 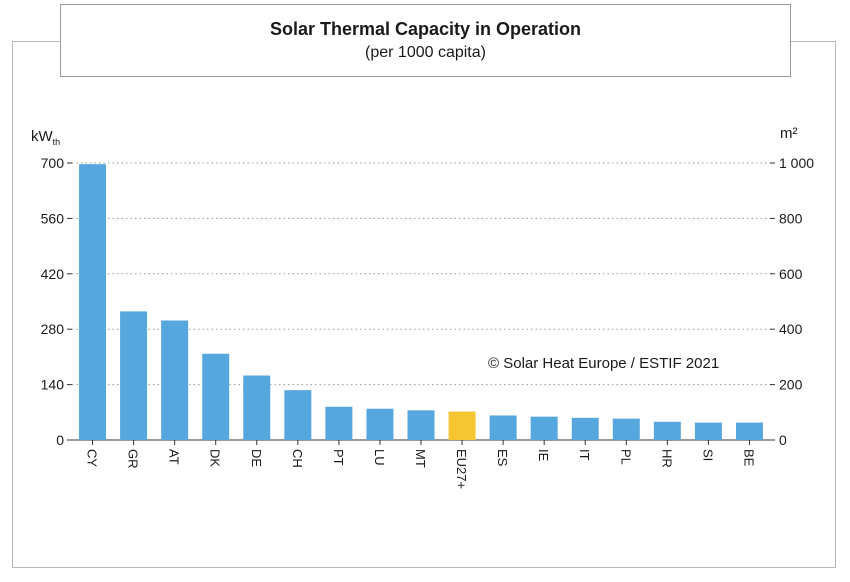 What do you see at coordinates (42, 136) in the screenshot?
I see `y-axis-left-unit-main: kW` at bounding box center [42, 136].